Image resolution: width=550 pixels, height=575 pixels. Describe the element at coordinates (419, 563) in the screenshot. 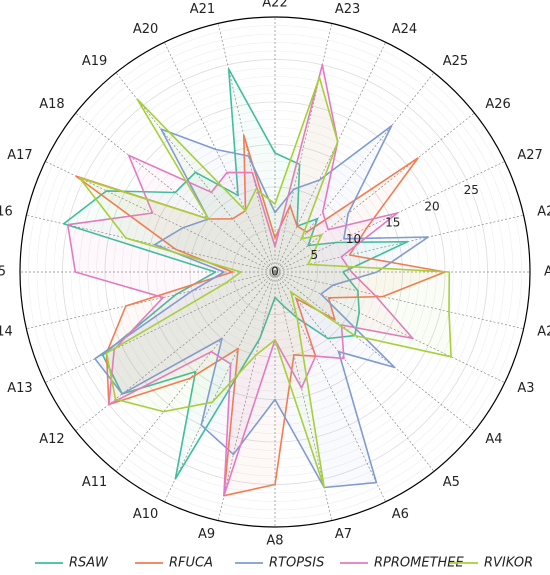

I see `legend-label: RPROMETHEE` at that location.